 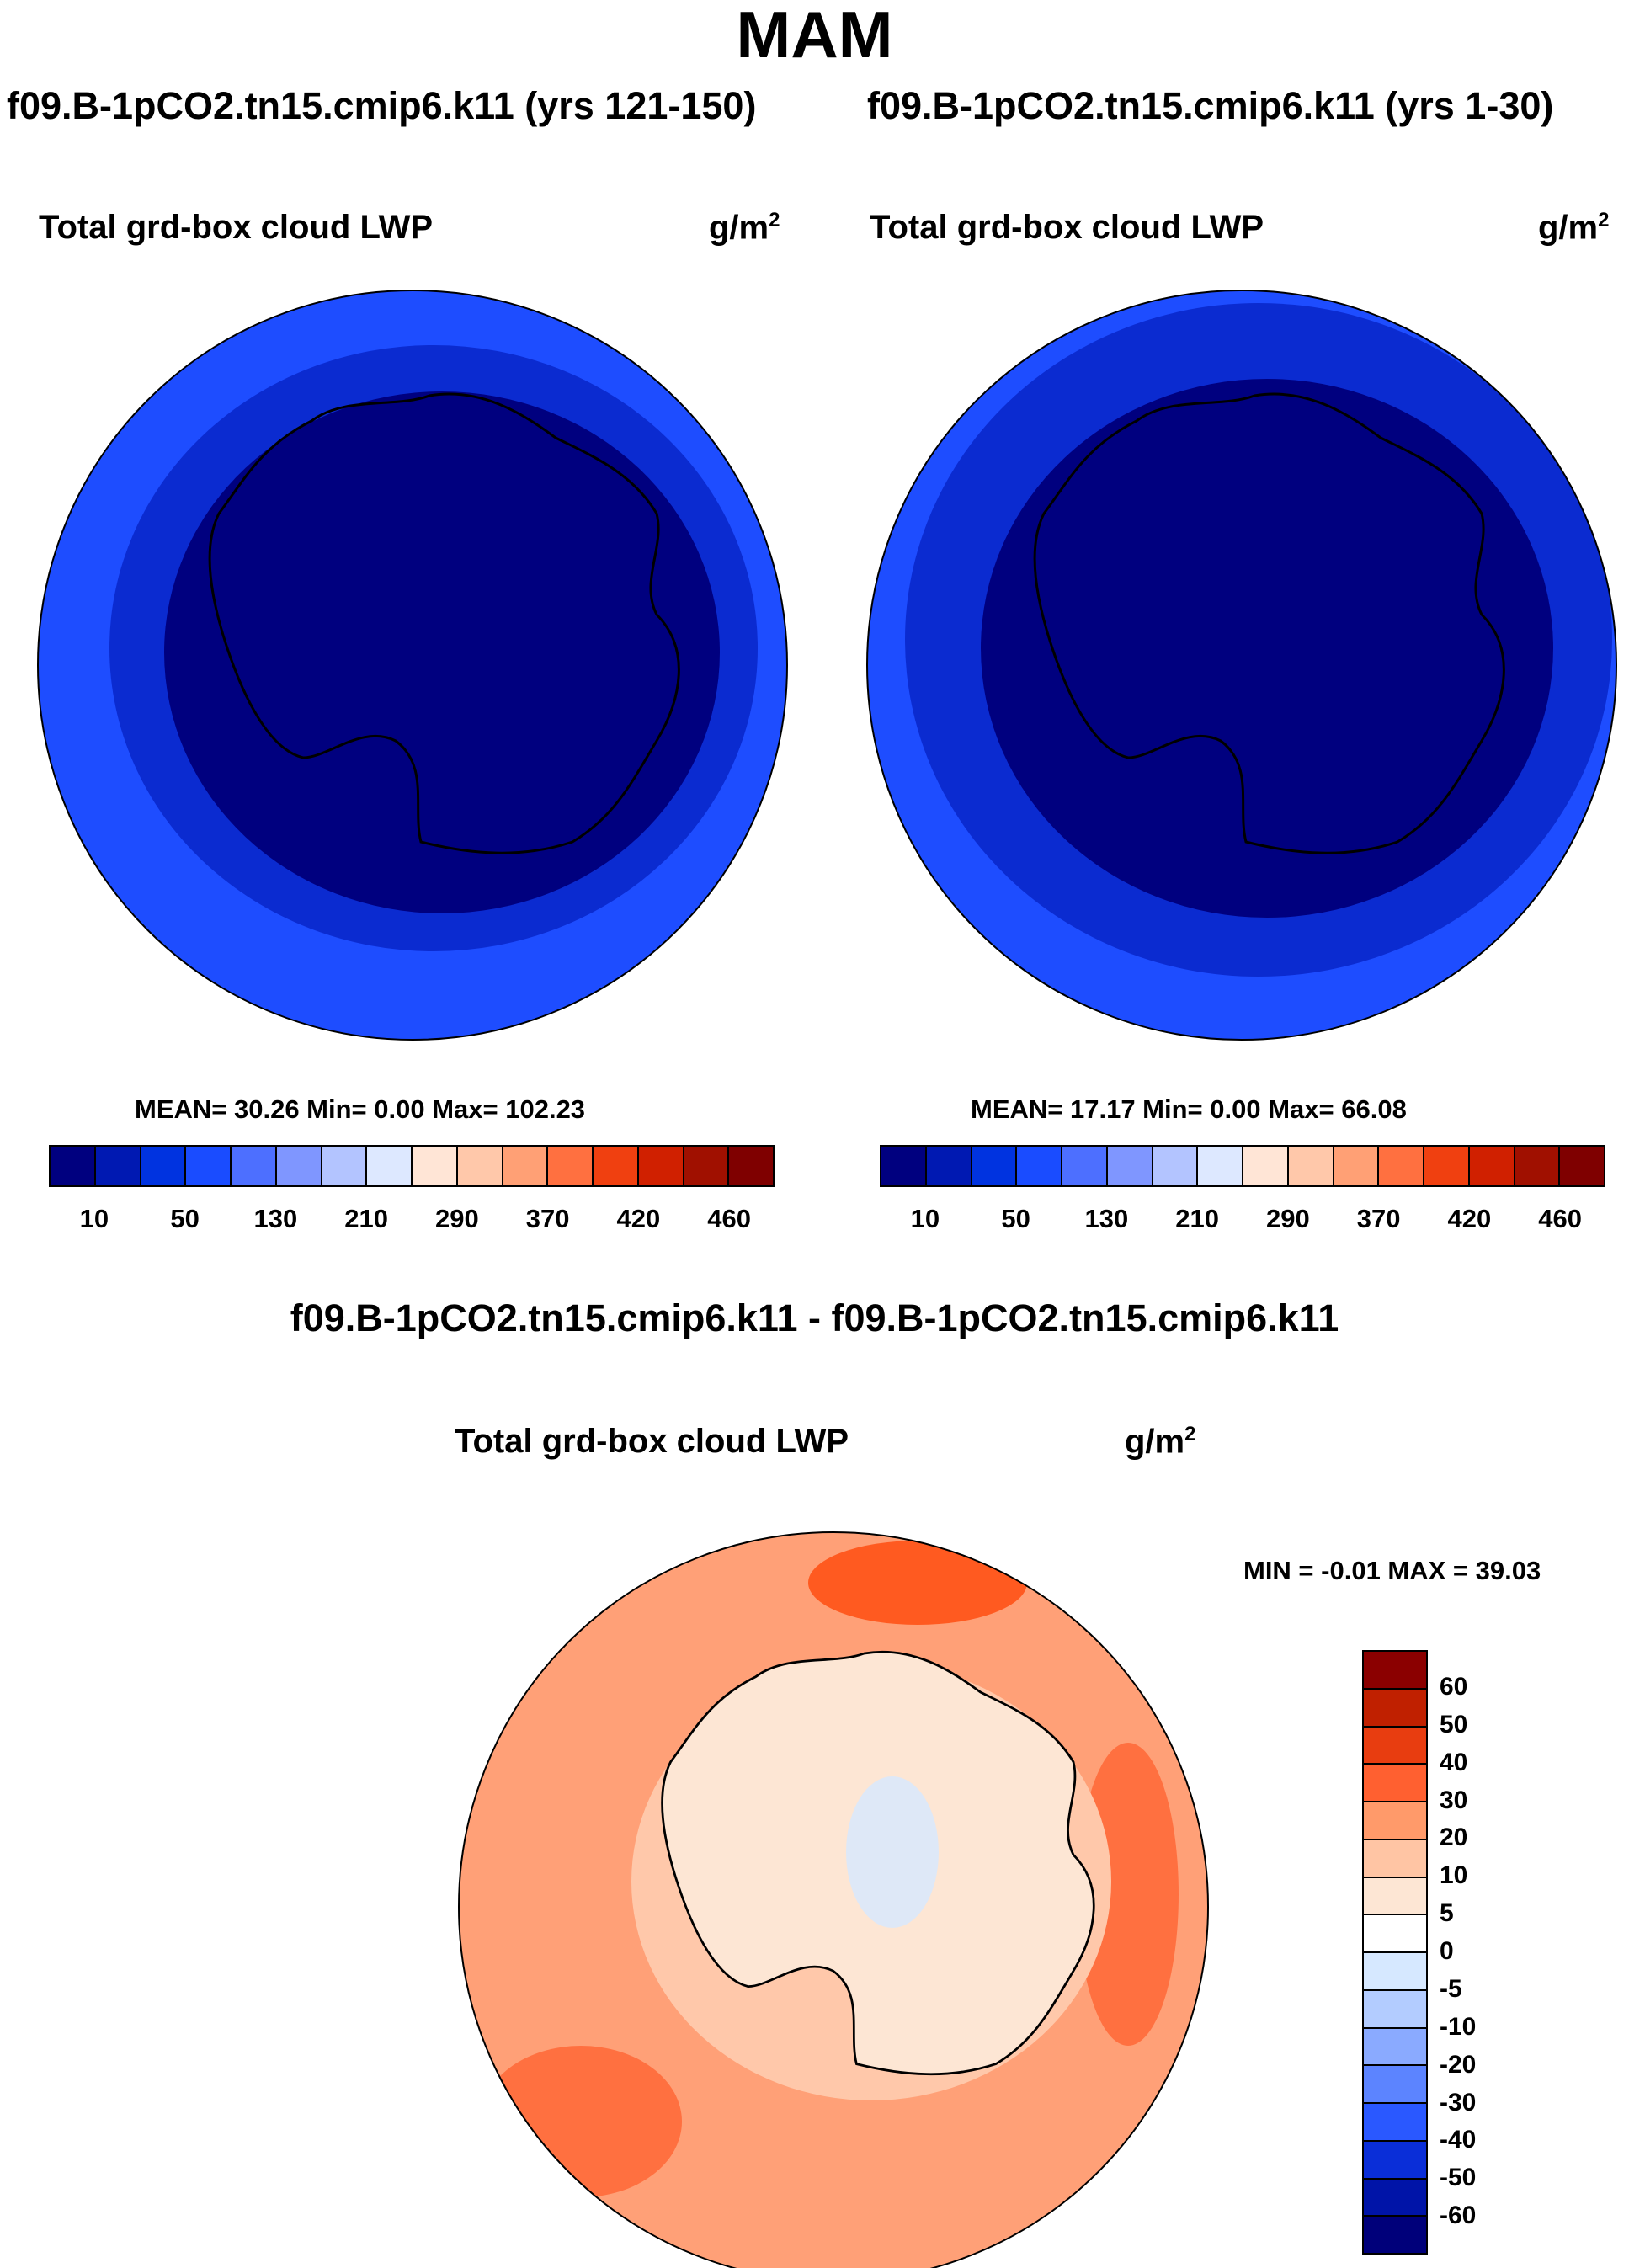 I want to click on right-colorbar-tick-label: 210, so click(x=1197, y=1218).